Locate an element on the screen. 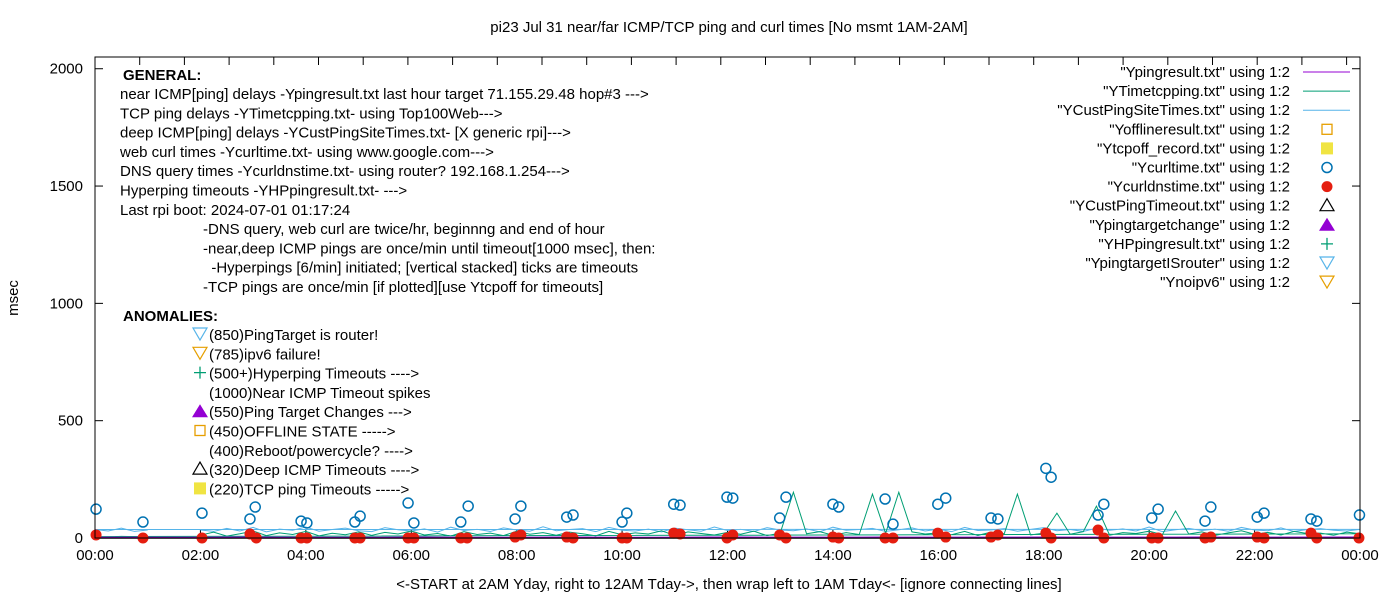  x-tick-label: 04:00 is located at coordinates (306, 555).